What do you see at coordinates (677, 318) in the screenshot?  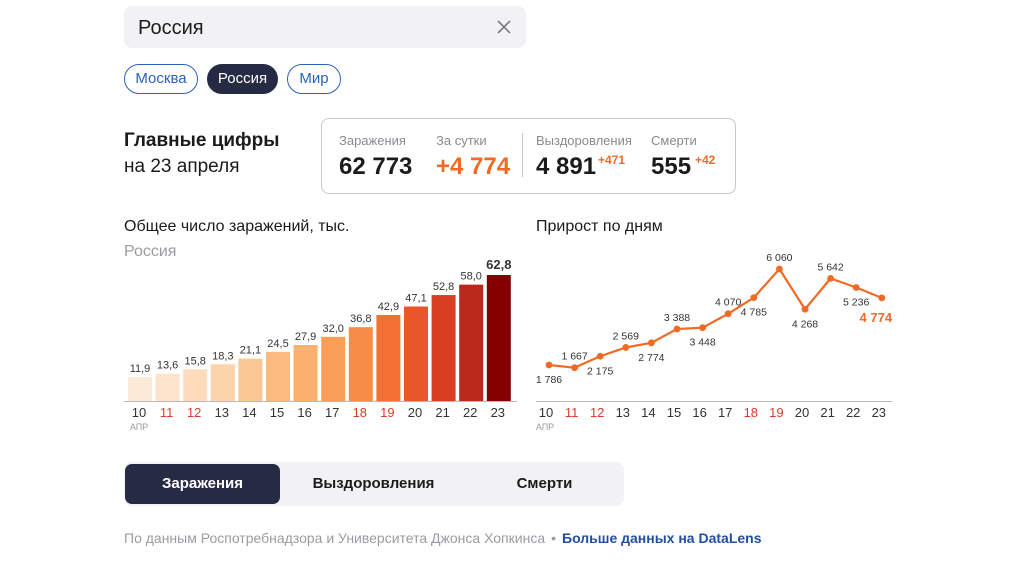 I see `point-value-label: 3 388` at bounding box center [677, 318].